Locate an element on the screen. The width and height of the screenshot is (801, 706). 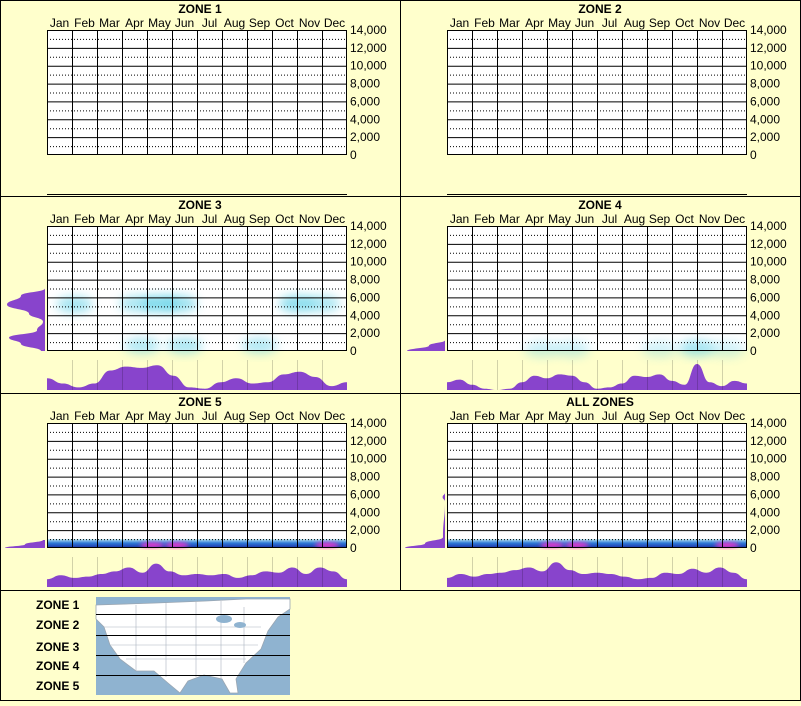
legend-zone-5: ZONE 5 is located at coordinates (58, 686).